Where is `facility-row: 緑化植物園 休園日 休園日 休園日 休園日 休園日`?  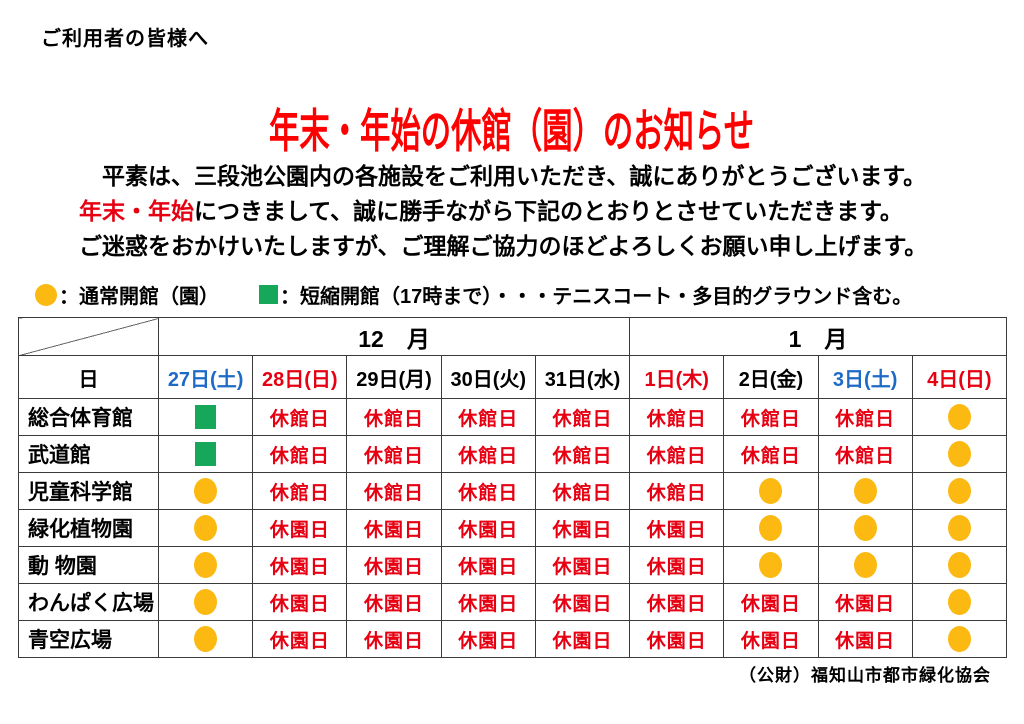
facility-row: 緑化植物園 休園日 休園日 休園日 休園日 休園日 is located at coordinates (513, 528).